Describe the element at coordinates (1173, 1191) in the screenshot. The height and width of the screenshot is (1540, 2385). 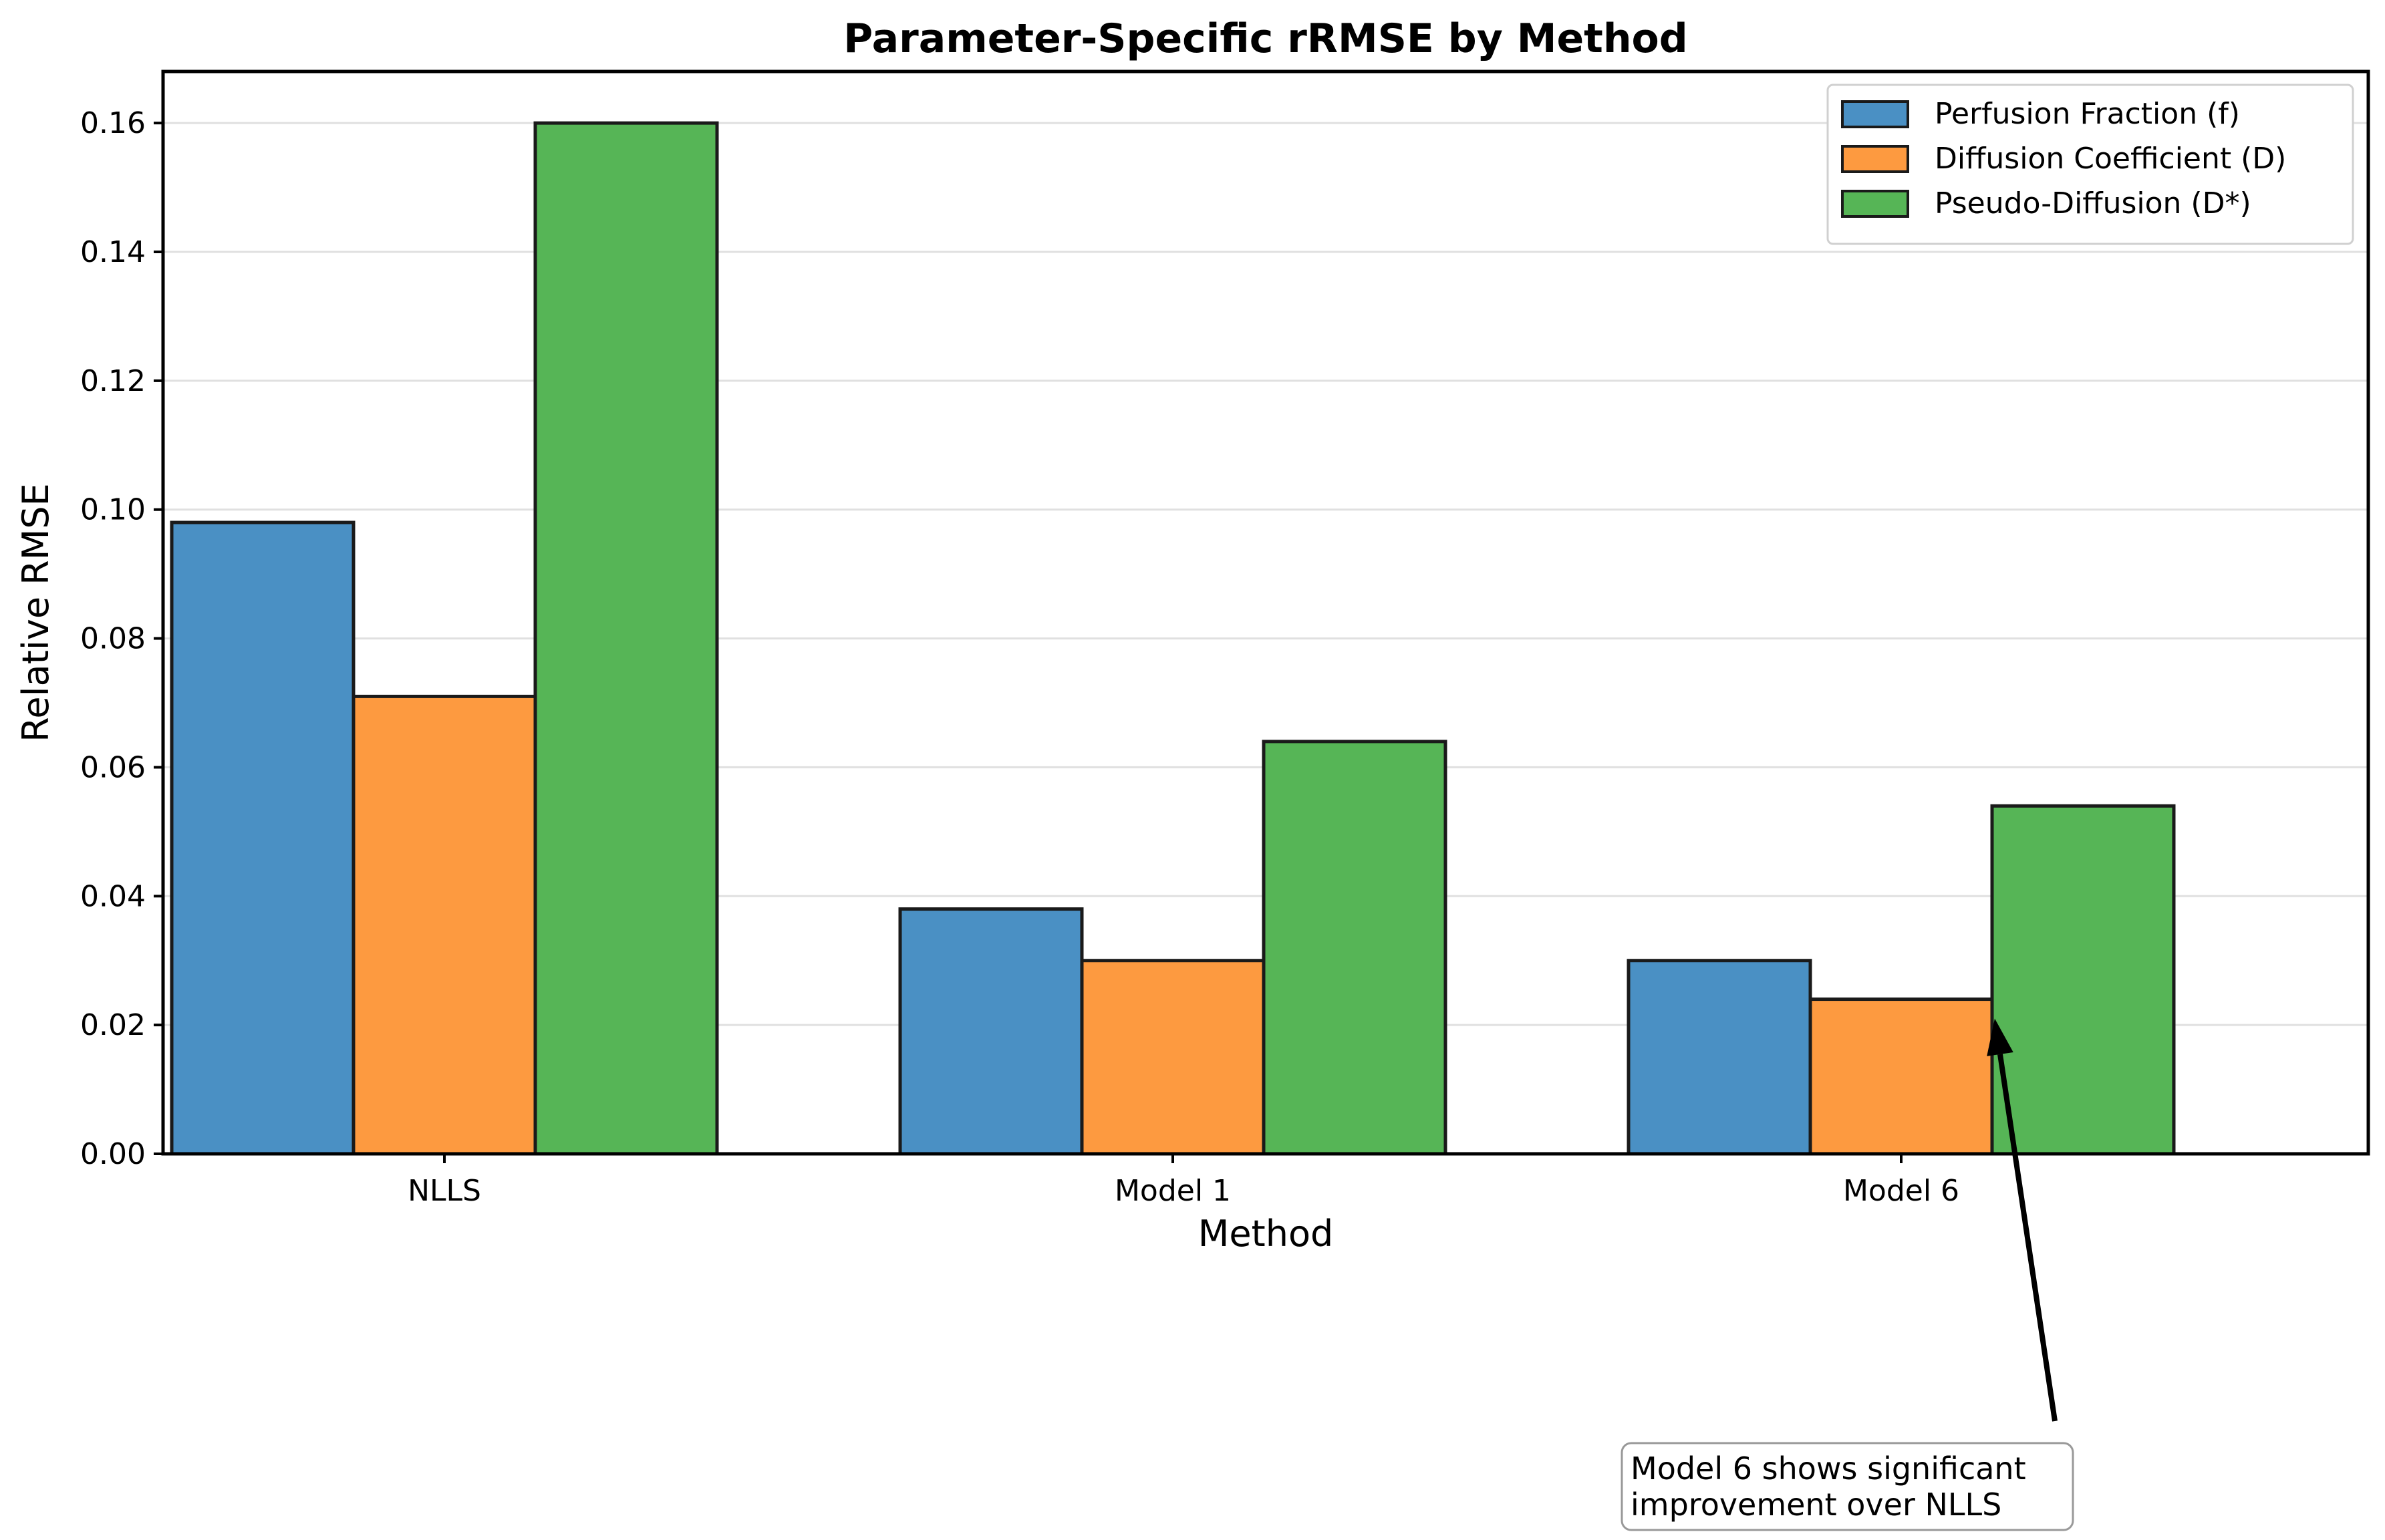
I see `x-tick-label: Model 1` at that location.